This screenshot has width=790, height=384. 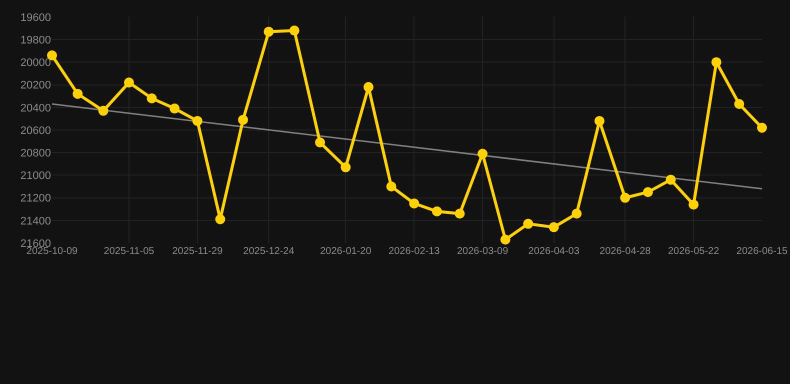 What do you see at coordinates (35, 40) in the screenshot?
I see `y-tick-label: 19800` at bounding box center [35, 40].